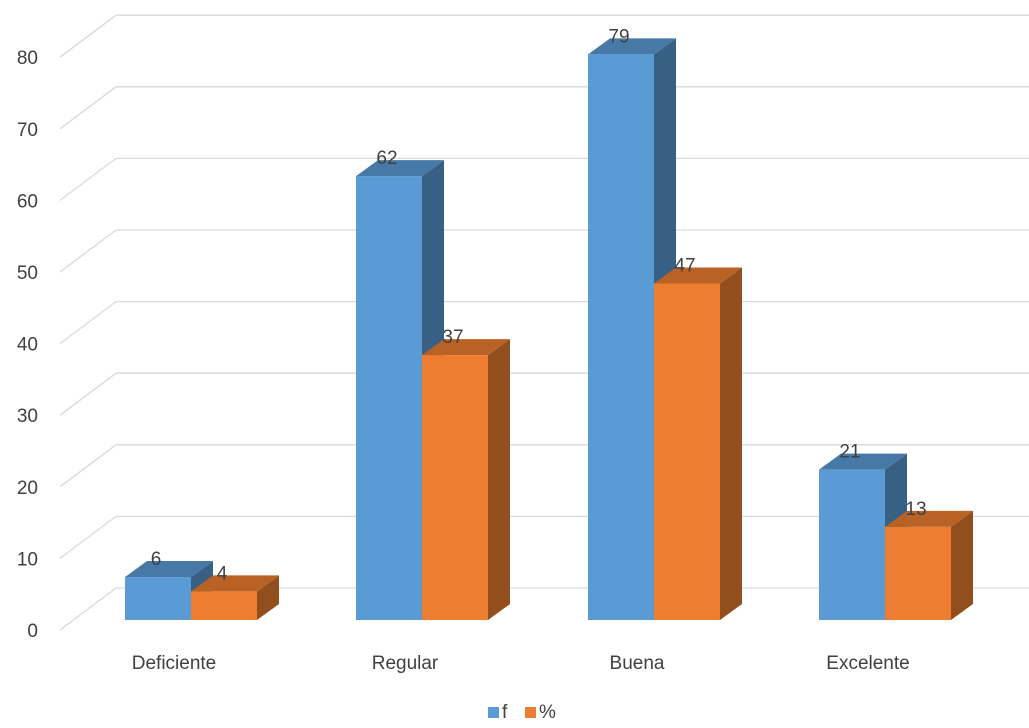 The height and width of the screenshot is (728, 1029). What do you see at coordinates (530, 712) in the screenshot?
I see `legend-swatch-%` at bounding box center [530, 712].